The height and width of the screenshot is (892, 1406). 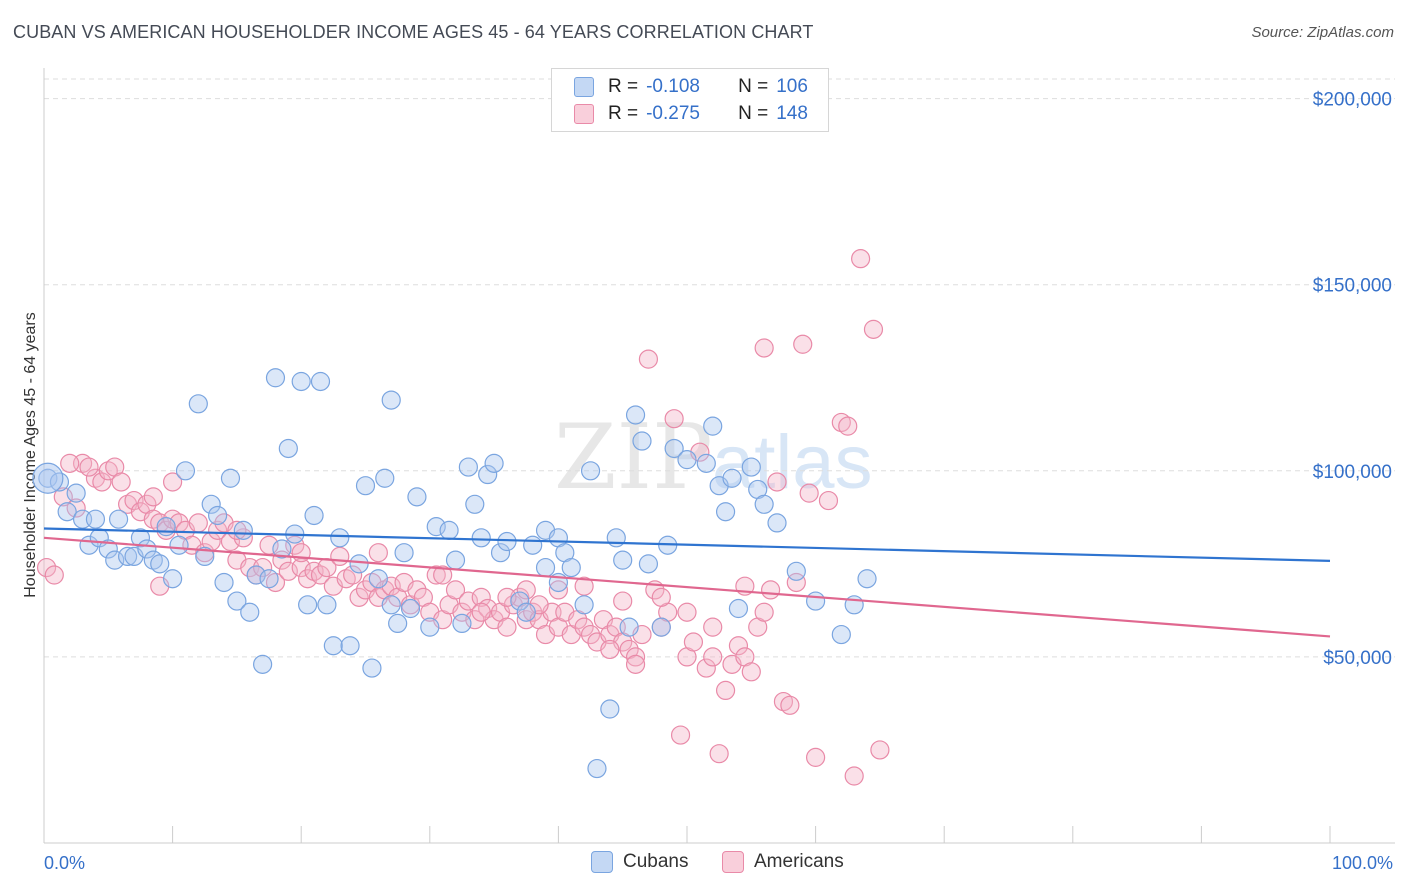 I want to click on legend-row-cubans: R = -0.108 N = 106, so click(x=691, y=87).